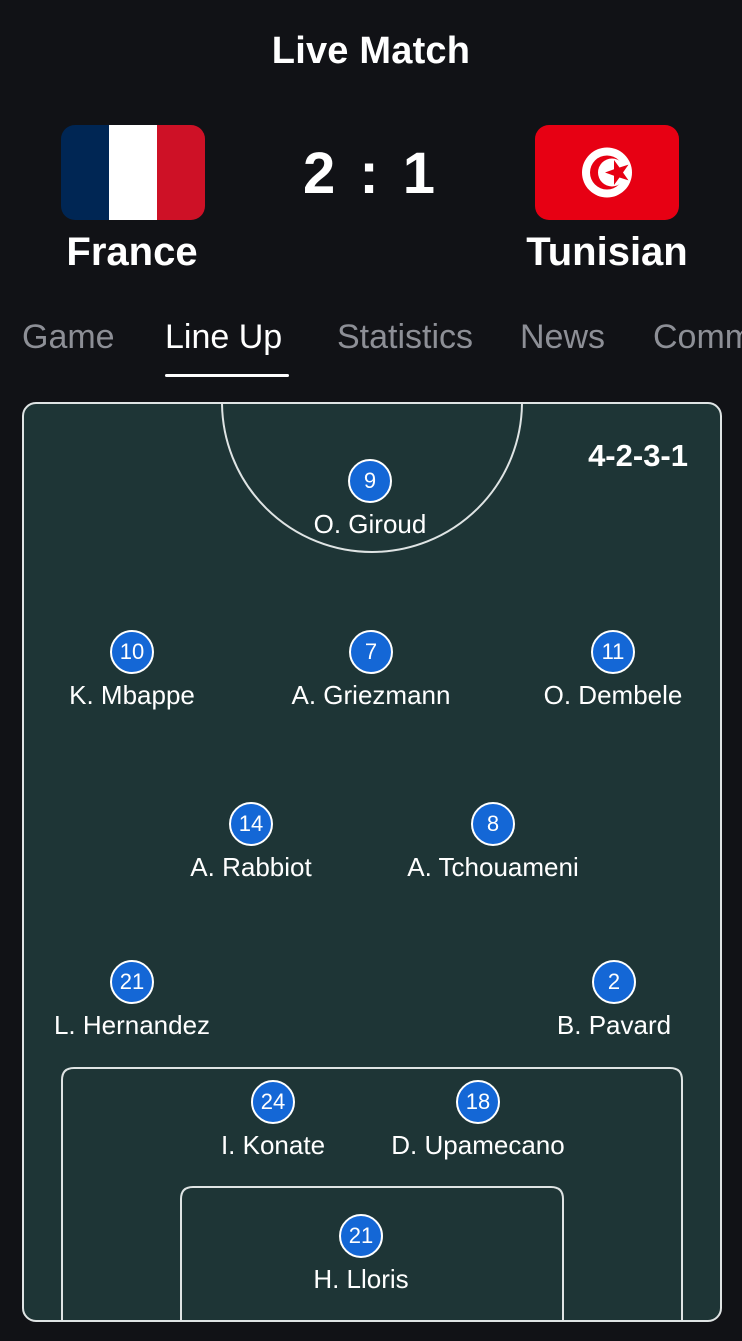 This screenshot has height=1341, width=742. I want to click on player-tchouameni: 8 A. Tchouameni, so click(493, 842).